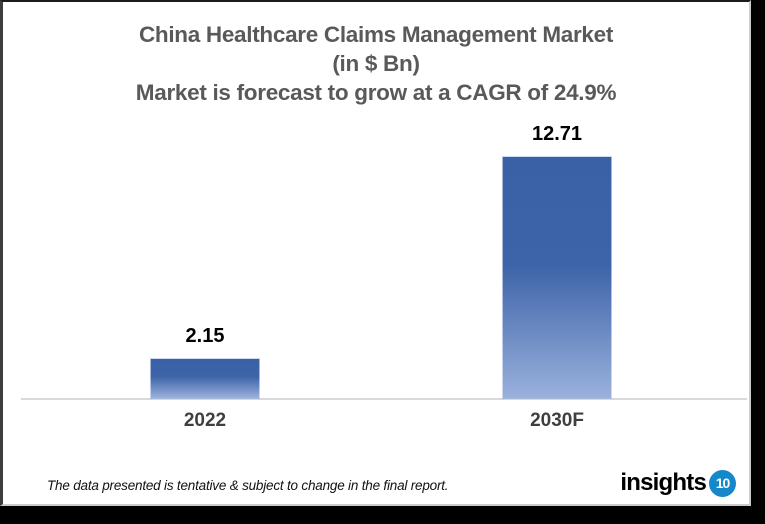  What do you see at coordinates (205, 420) in the screenshot?
I see `x-axis-tick-label: 2022` at bounding box center [205, 420].